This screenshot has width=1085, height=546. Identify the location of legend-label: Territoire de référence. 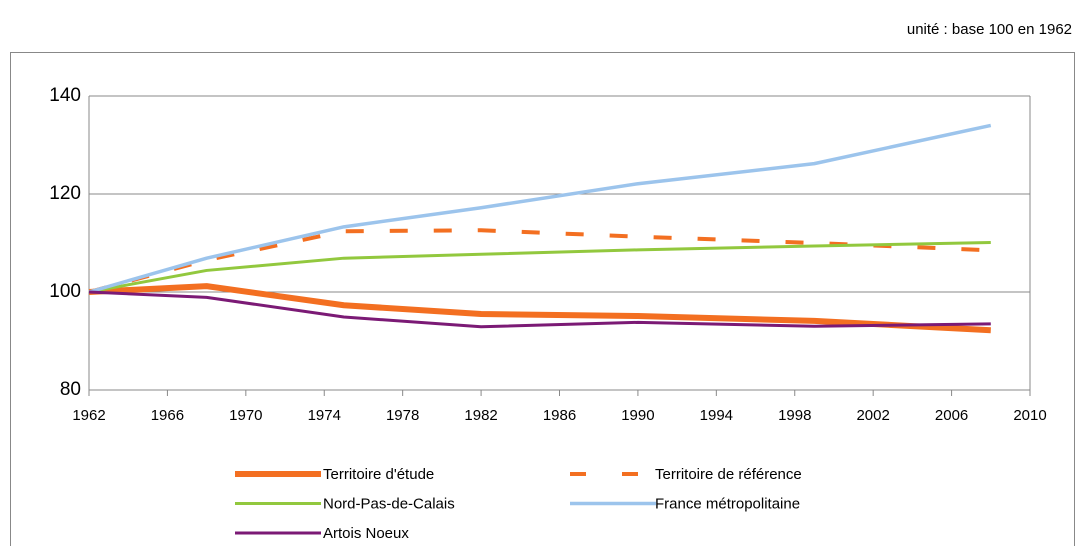
(728, 474).